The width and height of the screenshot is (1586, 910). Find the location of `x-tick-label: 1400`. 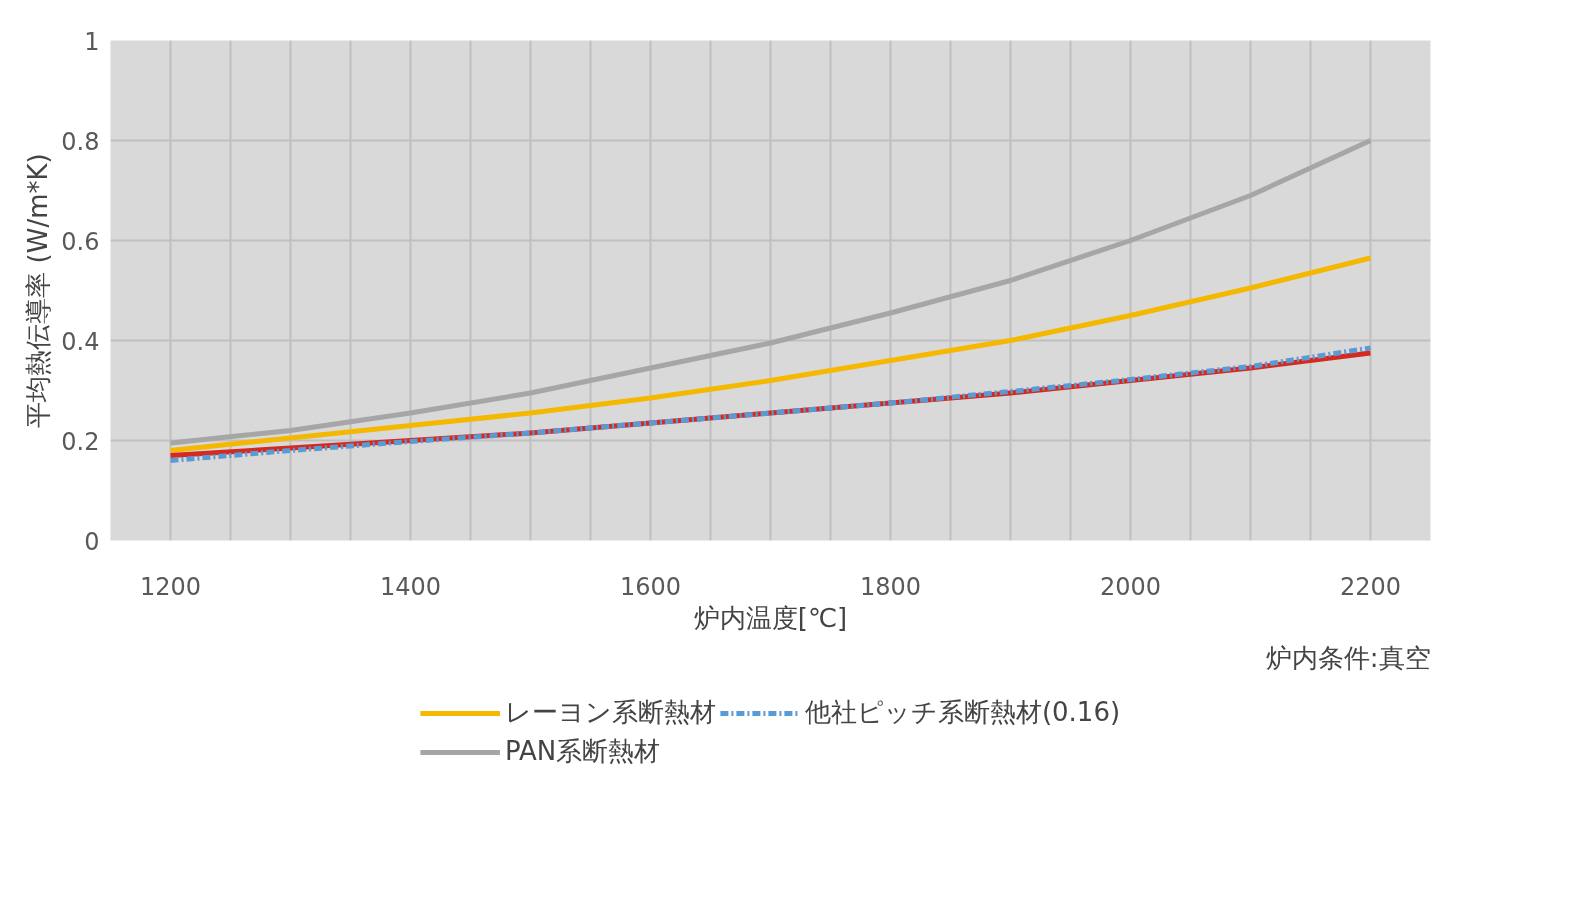

x-tick-label: 1400 is located at coordinates (410, 586).